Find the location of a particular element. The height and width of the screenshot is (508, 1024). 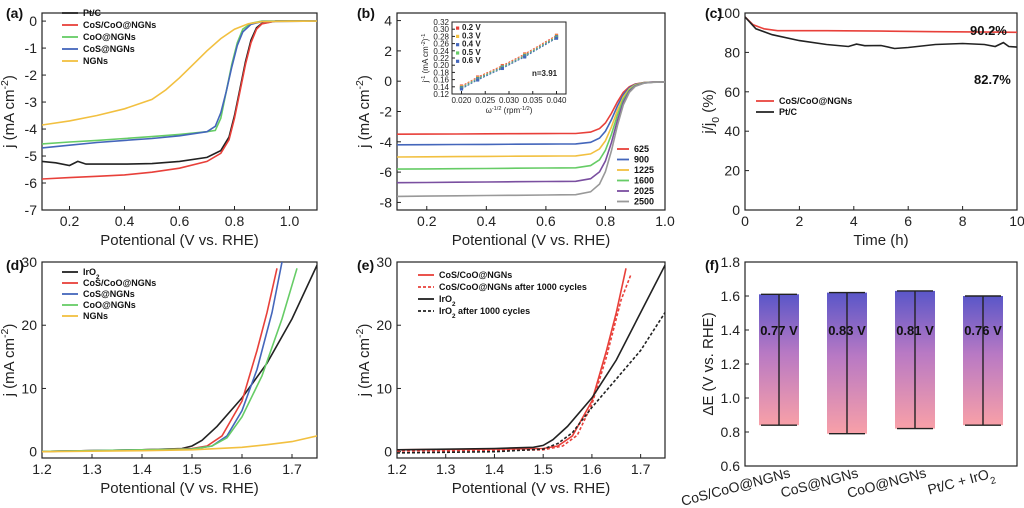

inset-y-tick-label: 0.16 is located at coordinates (441, 80).